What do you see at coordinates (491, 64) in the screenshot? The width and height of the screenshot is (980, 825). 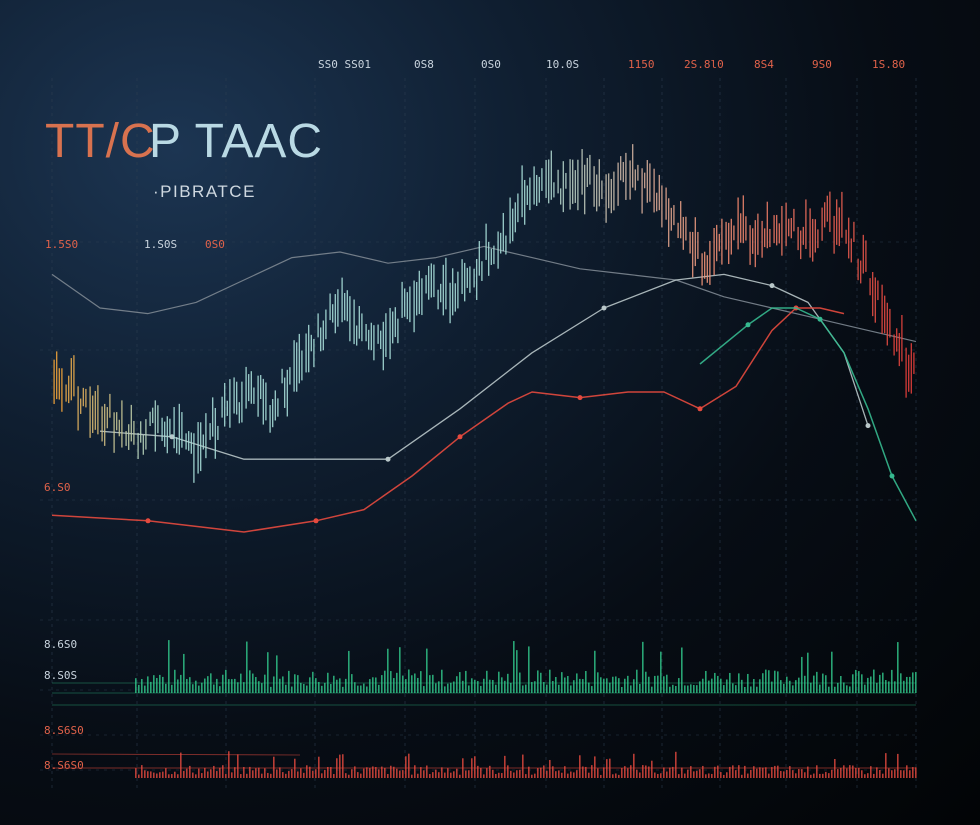 I see `top-tick-label: 0S0` at bounding box center [491, 64].